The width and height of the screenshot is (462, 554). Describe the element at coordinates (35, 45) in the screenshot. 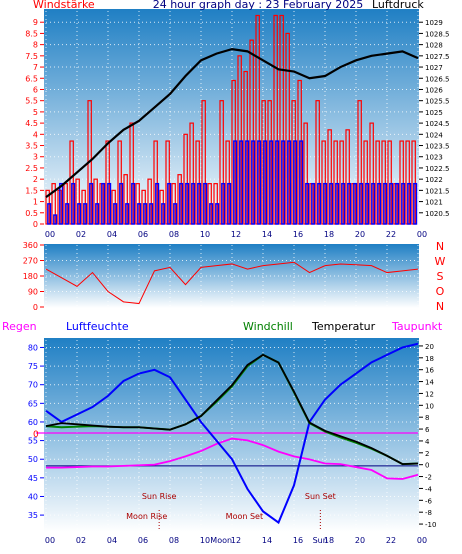

I see `wind-tick-label: 8` at that location.